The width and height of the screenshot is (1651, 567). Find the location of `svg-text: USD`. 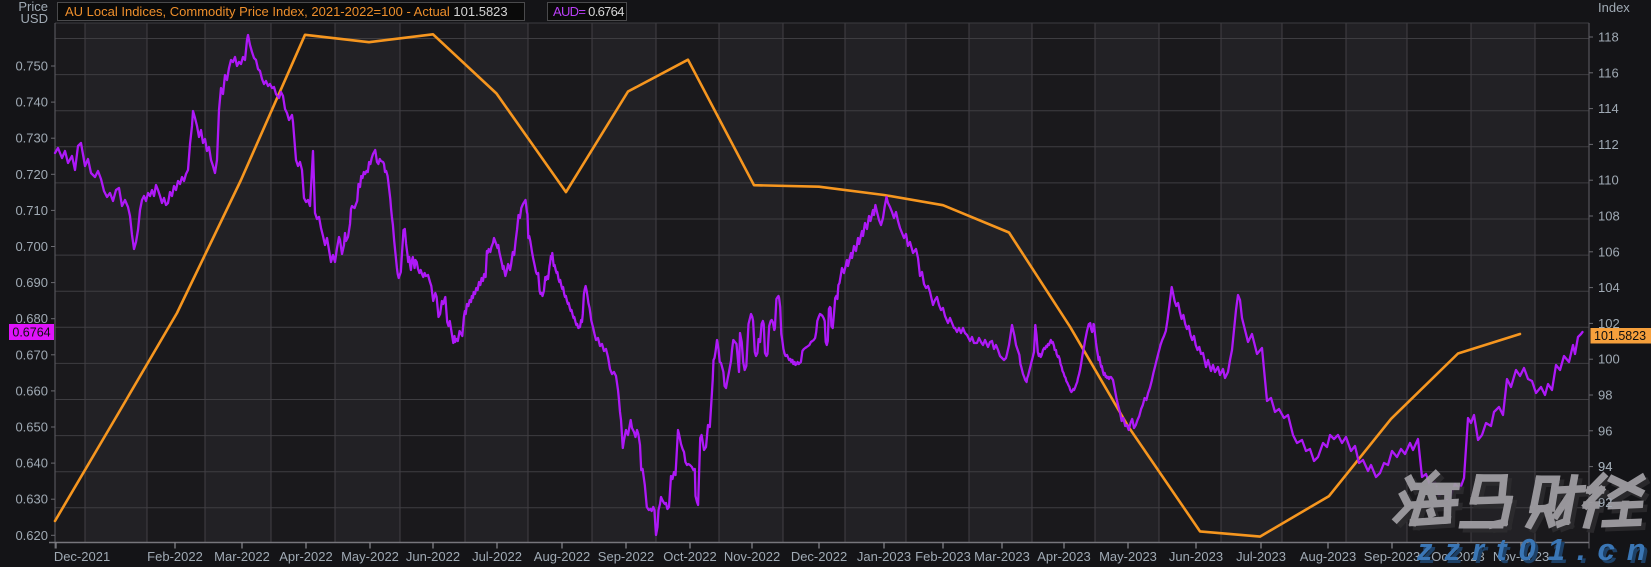

svg-text: USD is located at coordinates (34, 18).